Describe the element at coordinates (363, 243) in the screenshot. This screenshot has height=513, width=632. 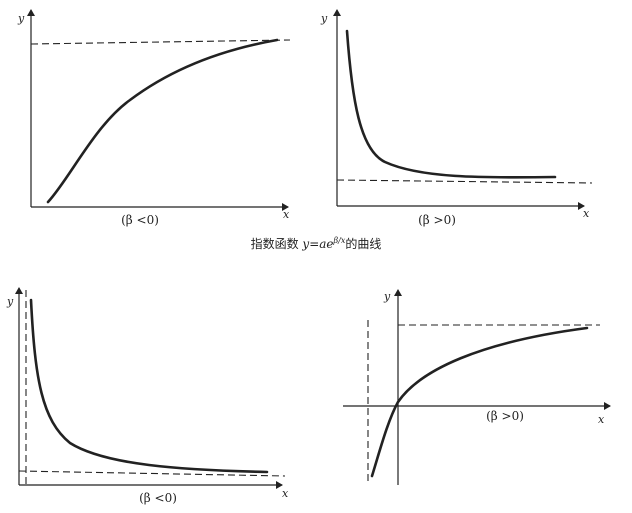
I see `caption-suffix: 的曲线` at that location.